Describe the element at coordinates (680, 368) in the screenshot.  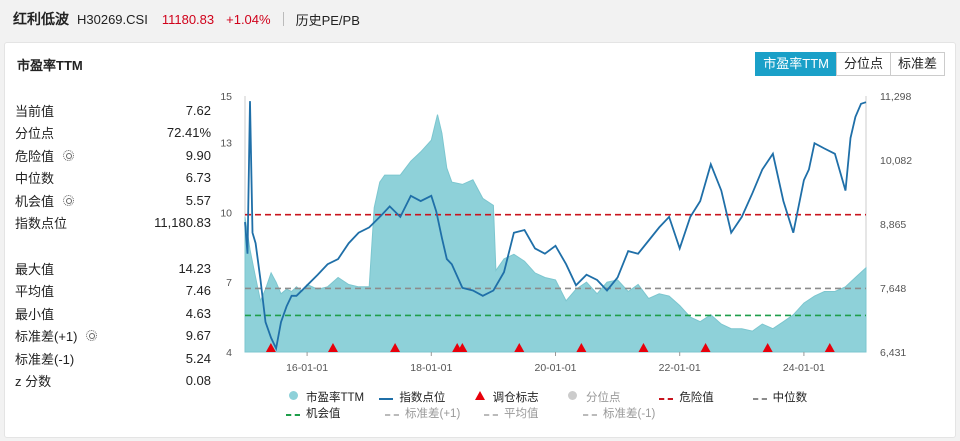
I see `x-tick-label: 22-01-01` at that location.